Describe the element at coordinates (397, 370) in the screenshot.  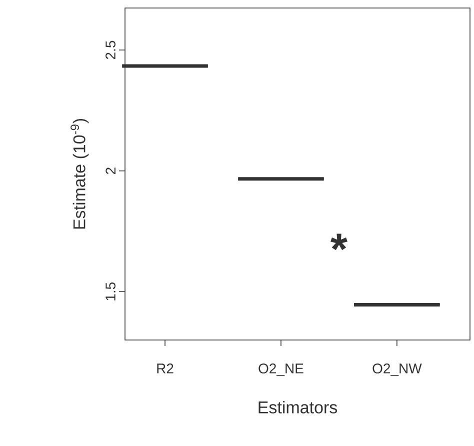
I see `x-tick-label: O2_NW` at that location.